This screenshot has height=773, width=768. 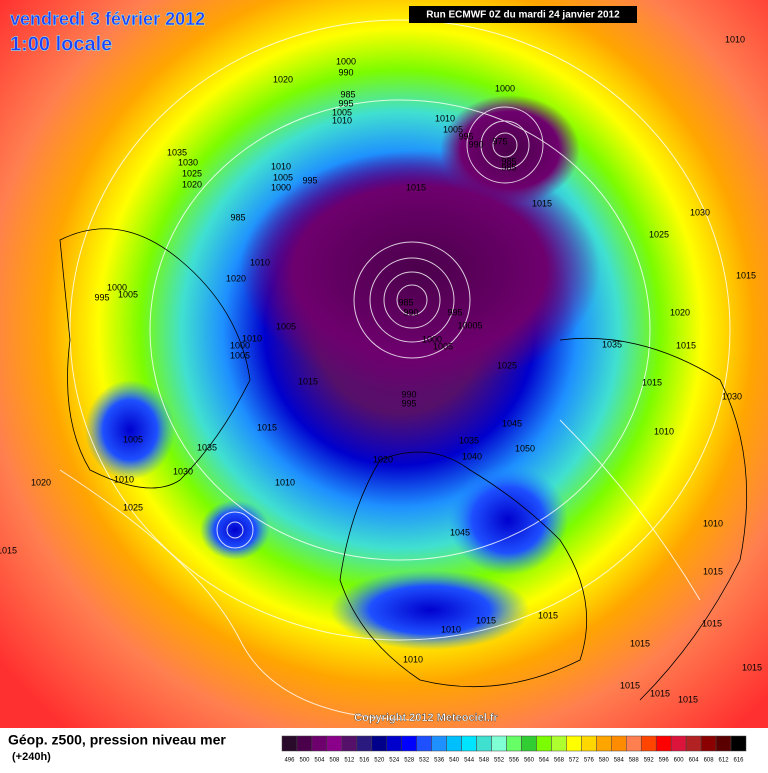 What do you see at coordinates (499, 141) in the screenshot?
I see `isobar-label: 975` at bounding box center [499, 141].